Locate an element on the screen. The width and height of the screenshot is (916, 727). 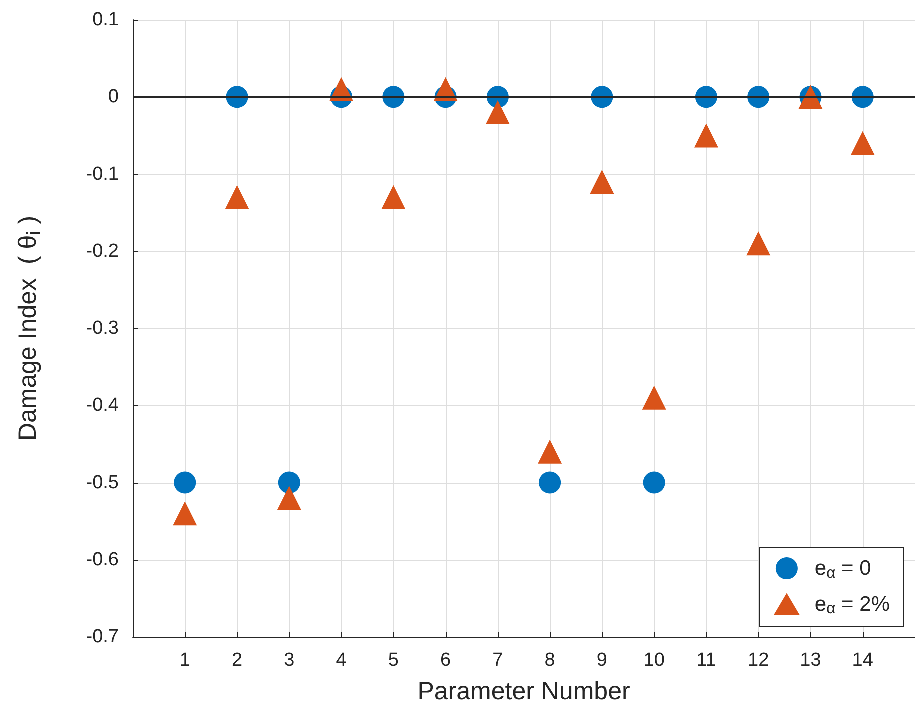
y-axis-title: Damage Index ( θi ) is located at coordinates (29, 329).